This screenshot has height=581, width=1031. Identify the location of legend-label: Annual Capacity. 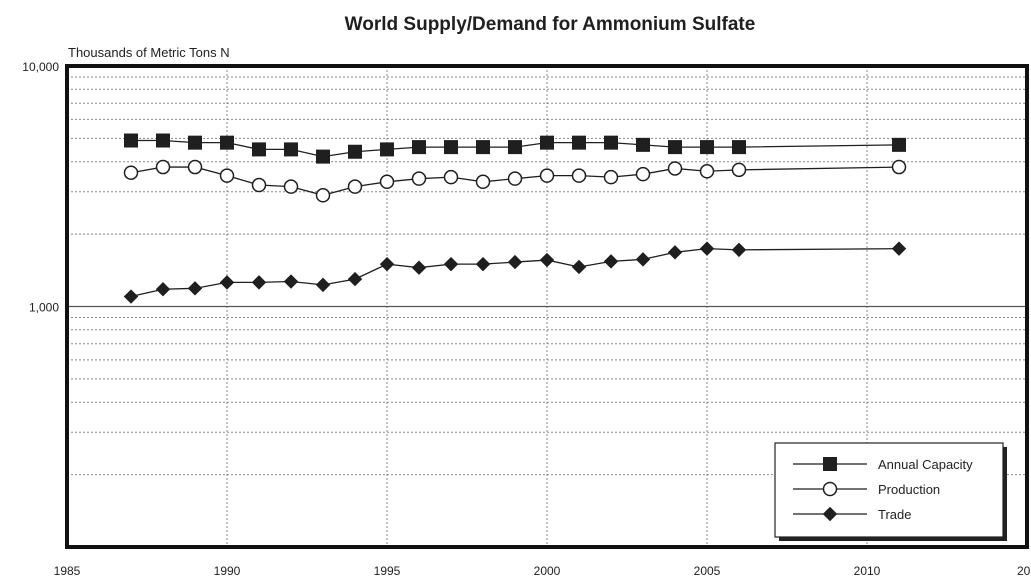
(925, 464).